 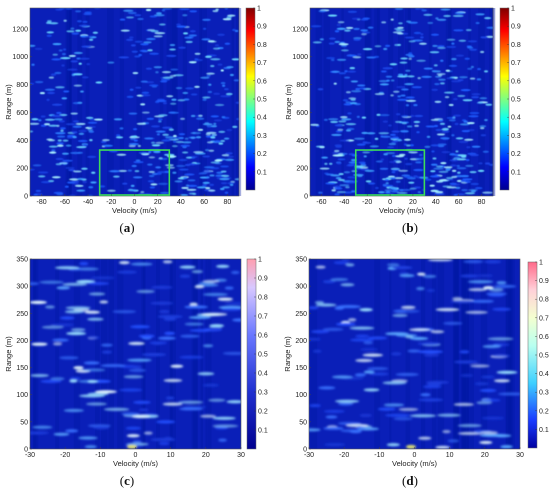 I want to click on colorbar: 0.1 0.2 0.3 0.4 0.5 0.6 0.7 0.8 0.9 1, so click(x=510, y=98).